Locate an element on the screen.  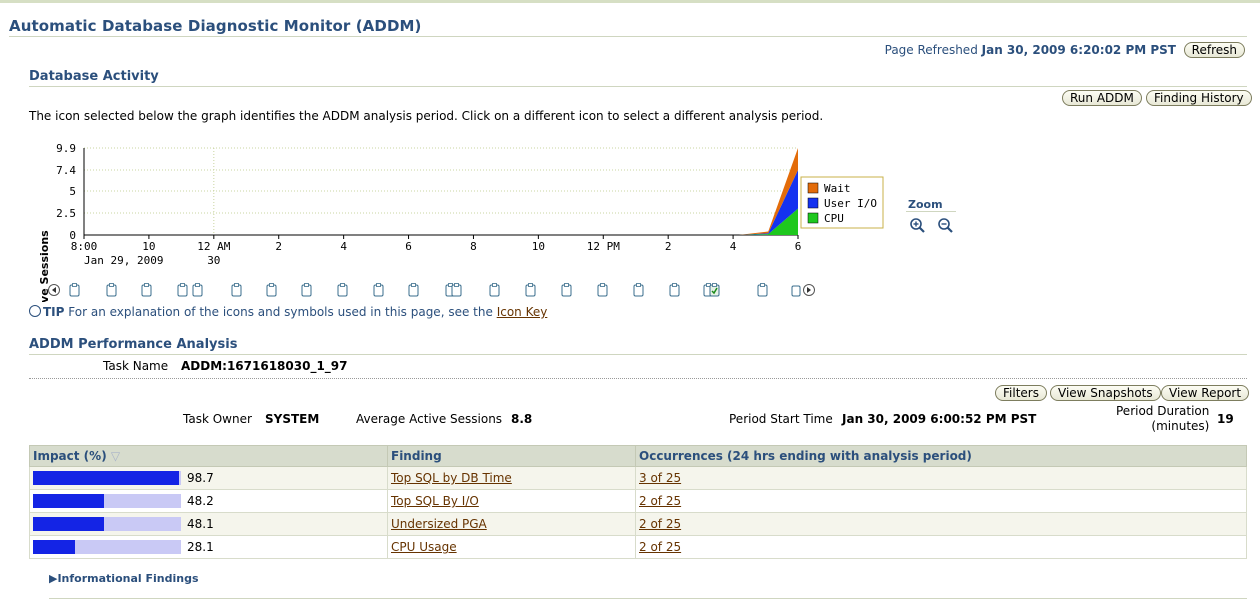
title-divider is located at coordinates (628, 36).